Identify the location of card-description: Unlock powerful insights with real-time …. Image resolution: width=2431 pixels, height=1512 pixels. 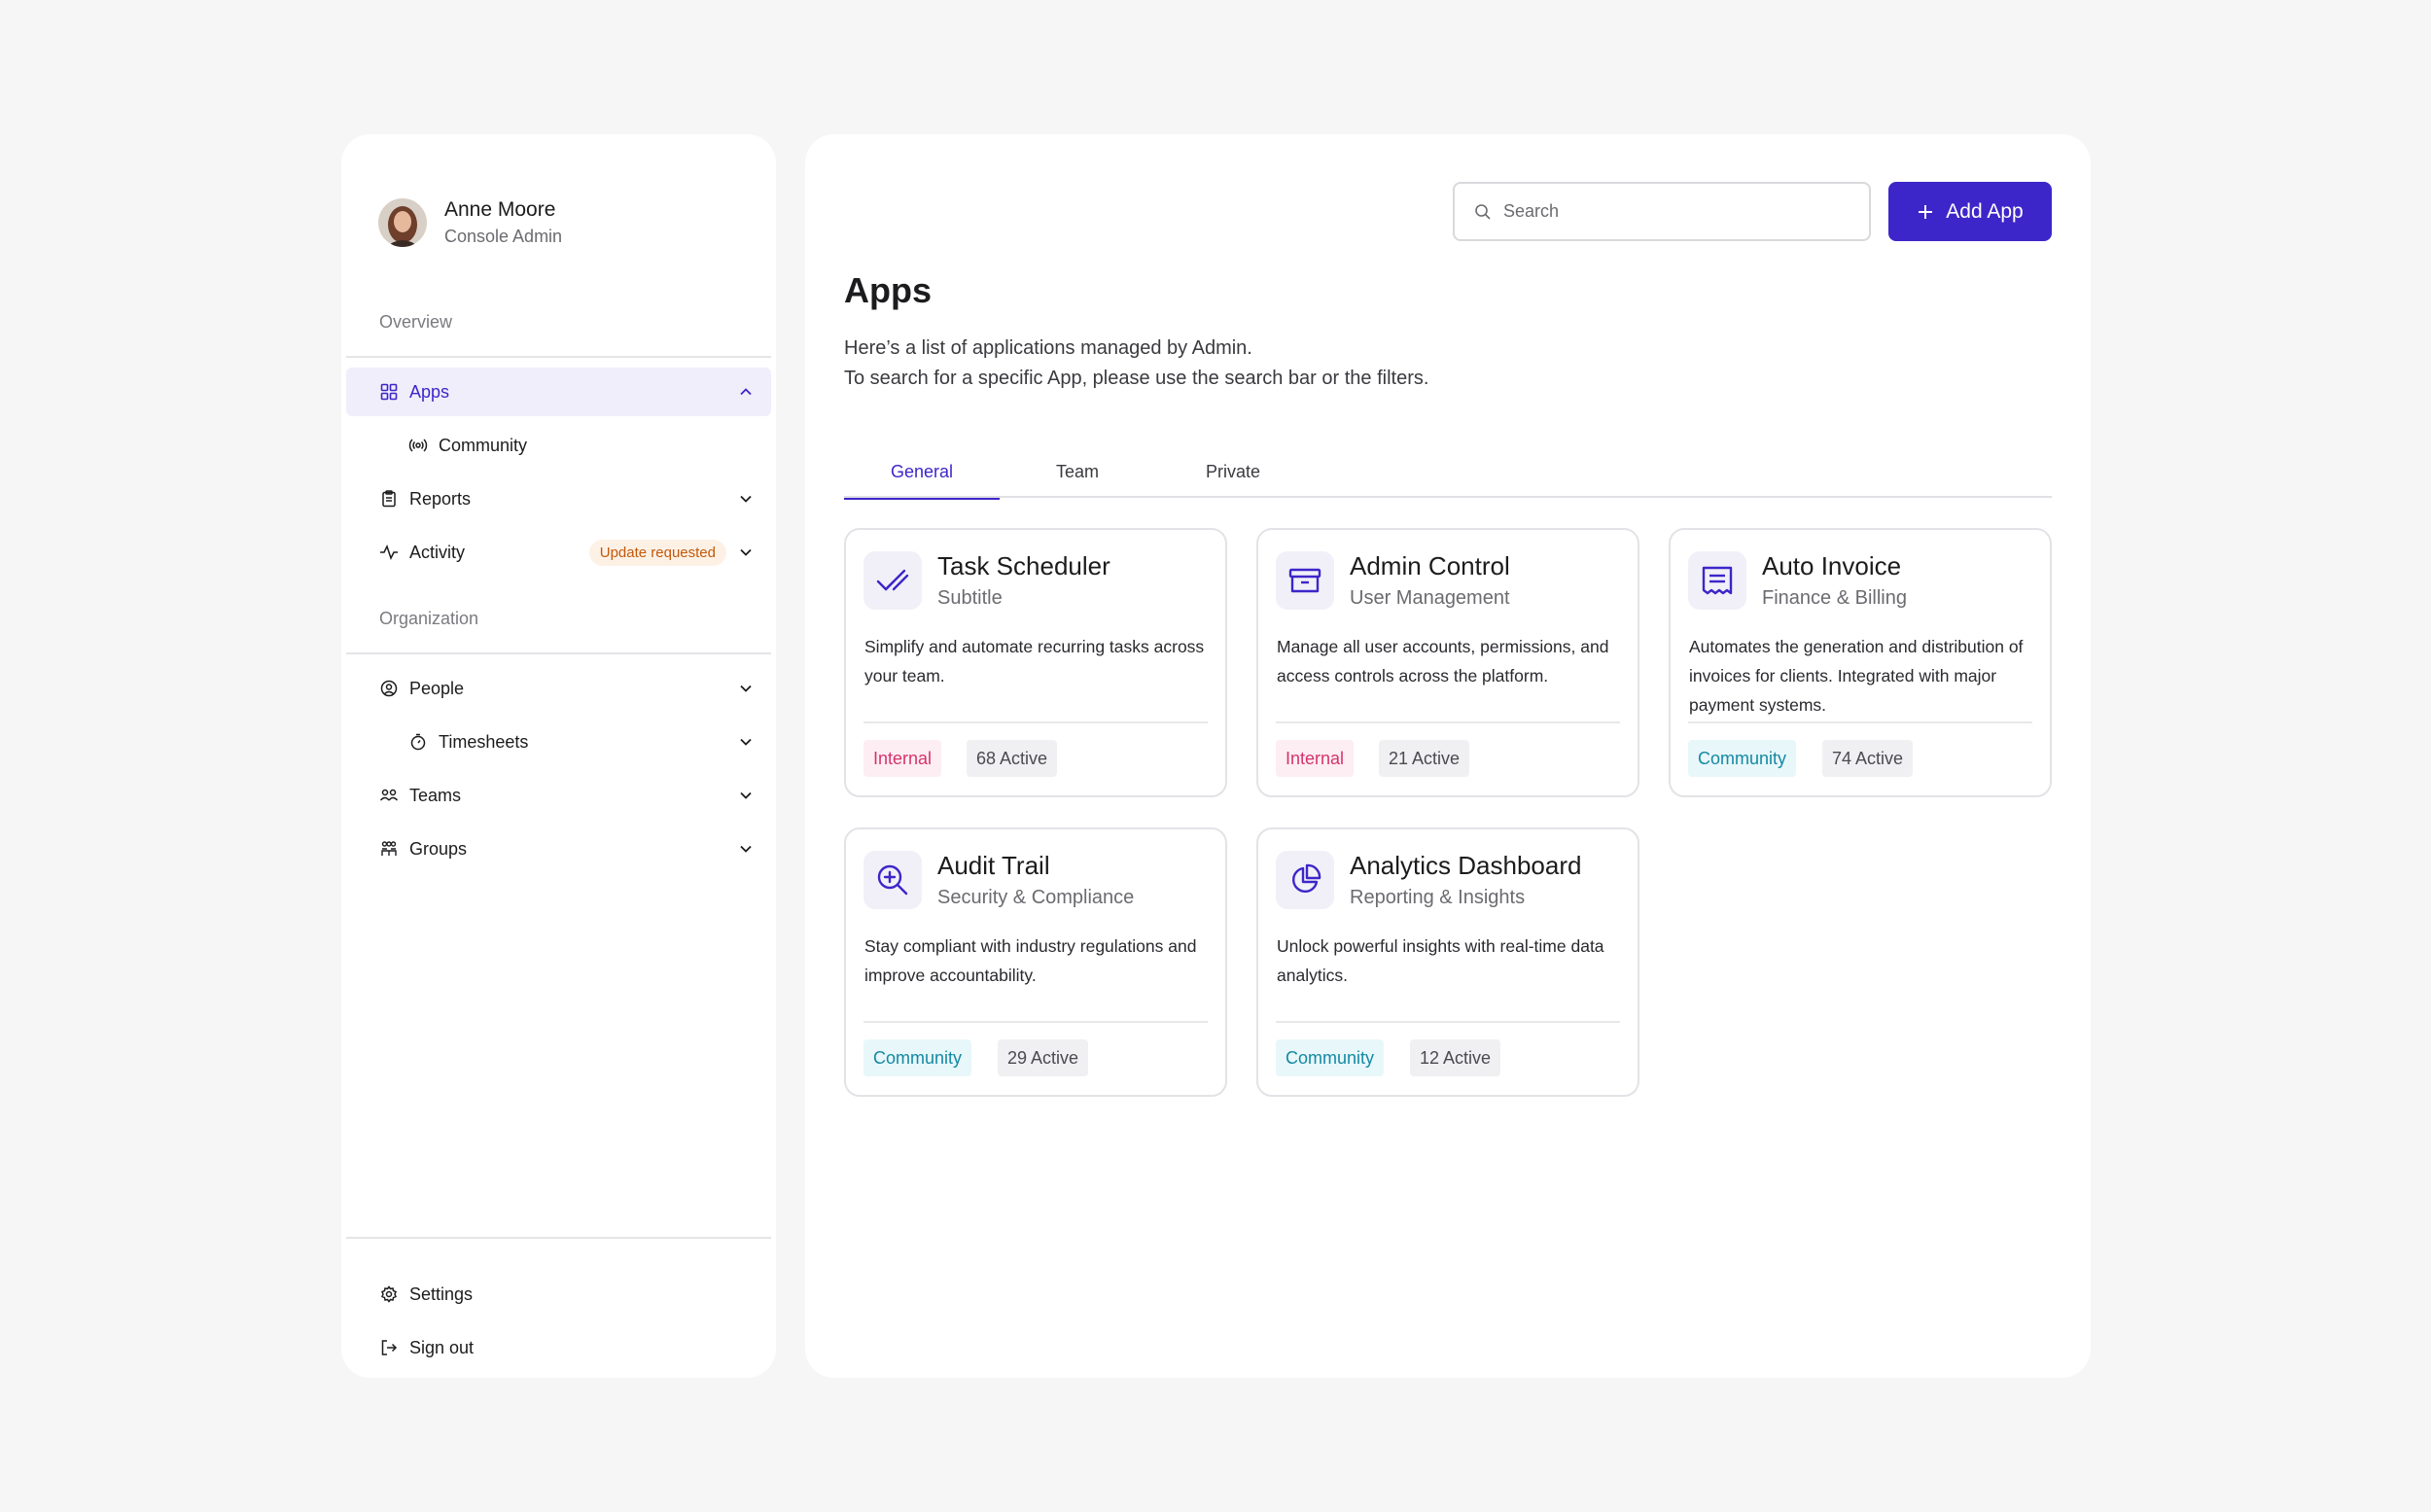
(1440, 960).